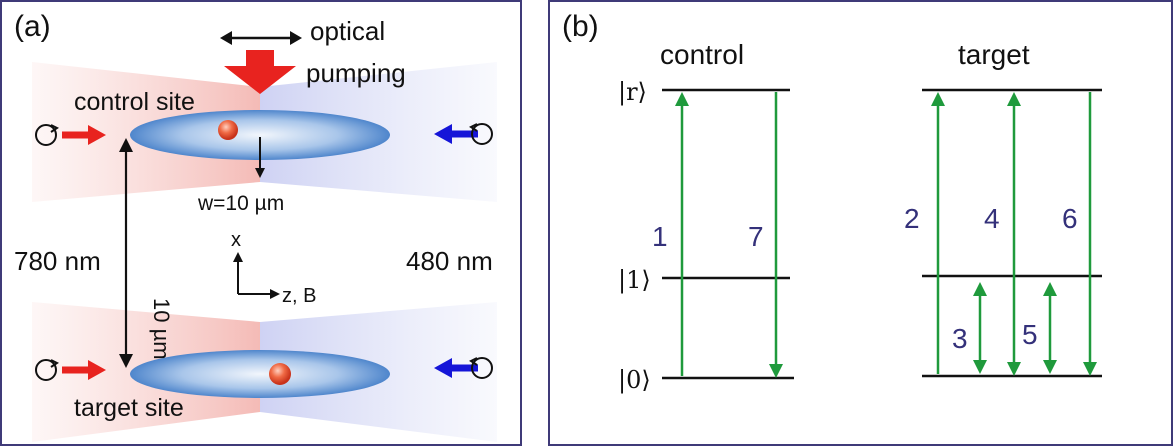 Image resolution: width=1175 pixels, height=448 pixels. I want to click on coordinate-axes, so click(256, 275).